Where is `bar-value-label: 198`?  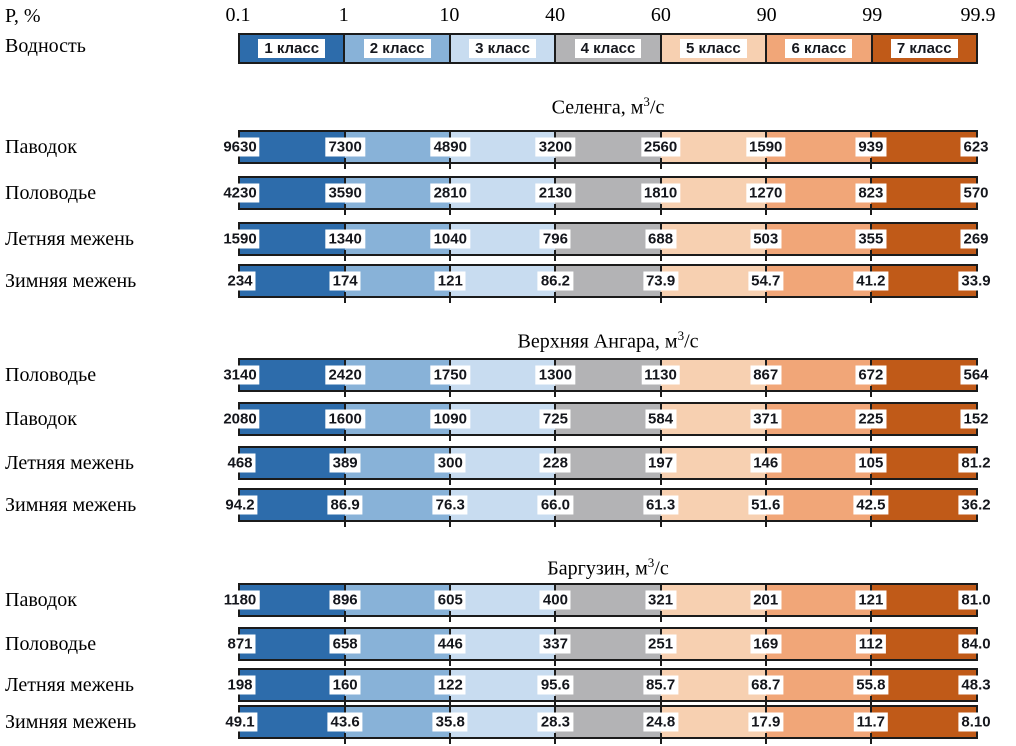
bar-value-label: 198 is located at coordinates (240, 685).